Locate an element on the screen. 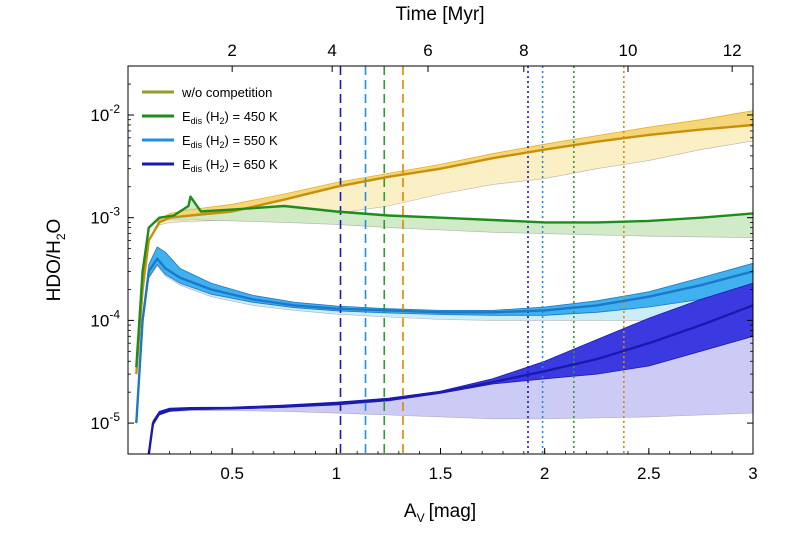 This screenshot has height=533, width=800. y-tick-label: 10⁻⁵ is located at coordinates (105, 421).